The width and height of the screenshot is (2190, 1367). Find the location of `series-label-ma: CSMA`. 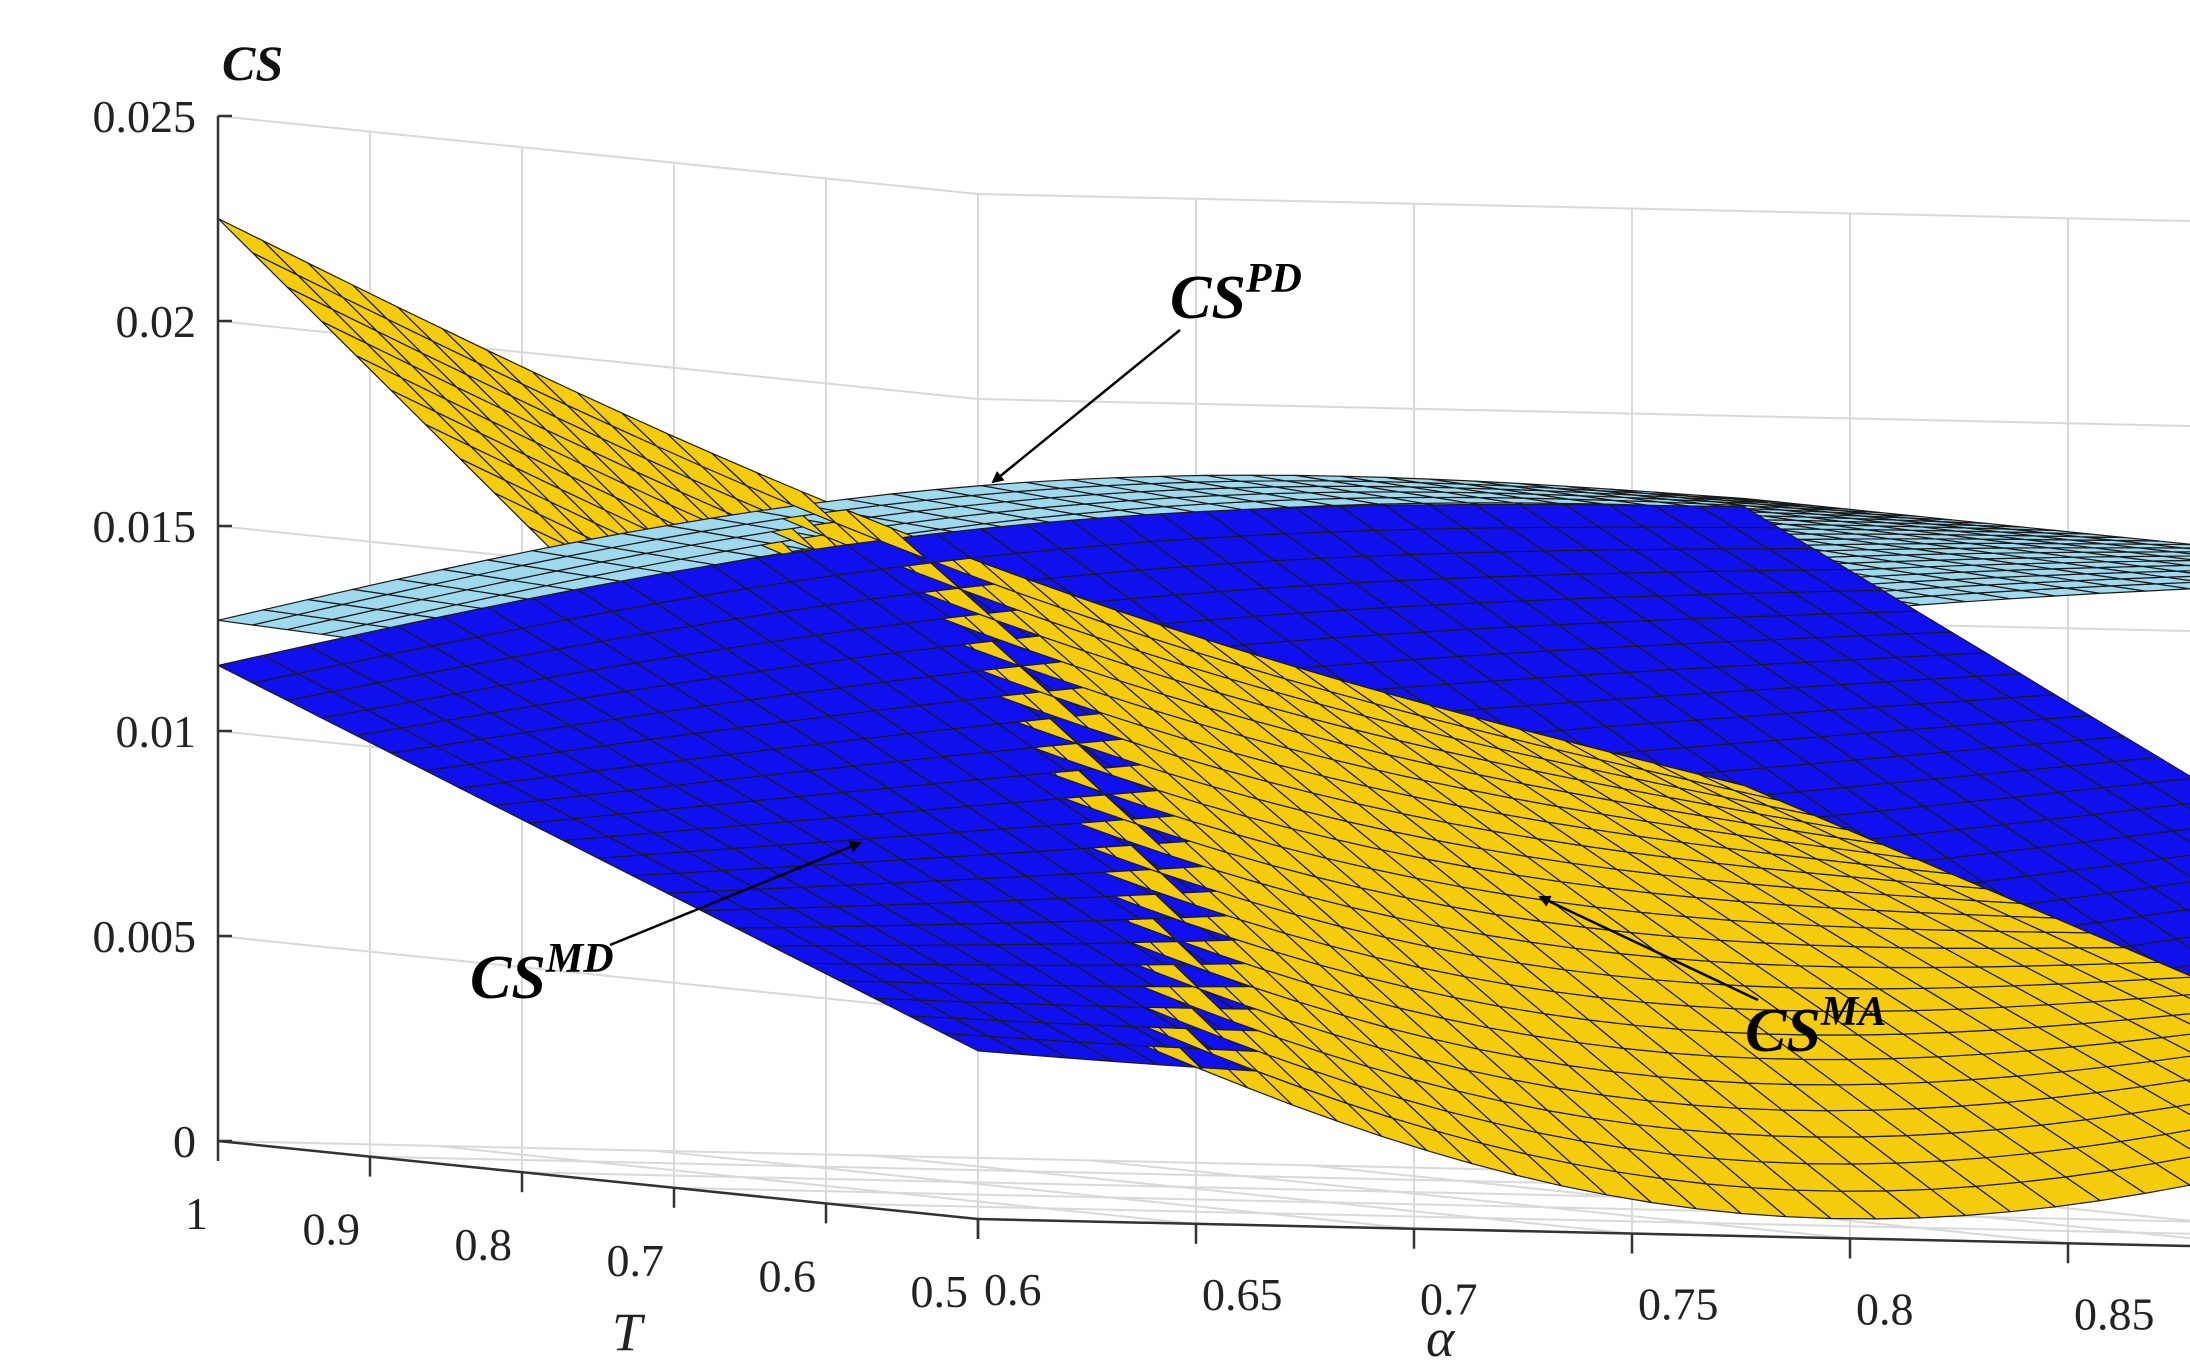

series-label-ma: CSMA is located at coordinates (1815, 1027).